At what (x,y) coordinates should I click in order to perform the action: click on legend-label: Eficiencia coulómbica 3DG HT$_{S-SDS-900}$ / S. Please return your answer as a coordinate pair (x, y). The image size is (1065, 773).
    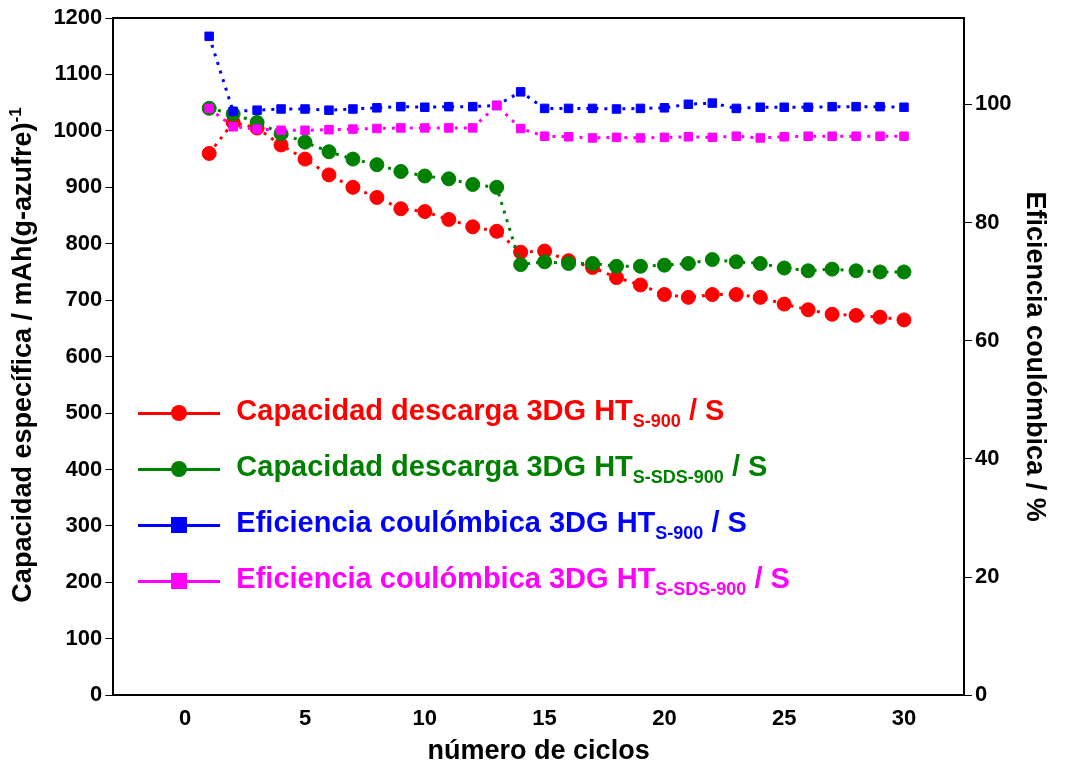
    Looking at the image, I should click on (513, 580).